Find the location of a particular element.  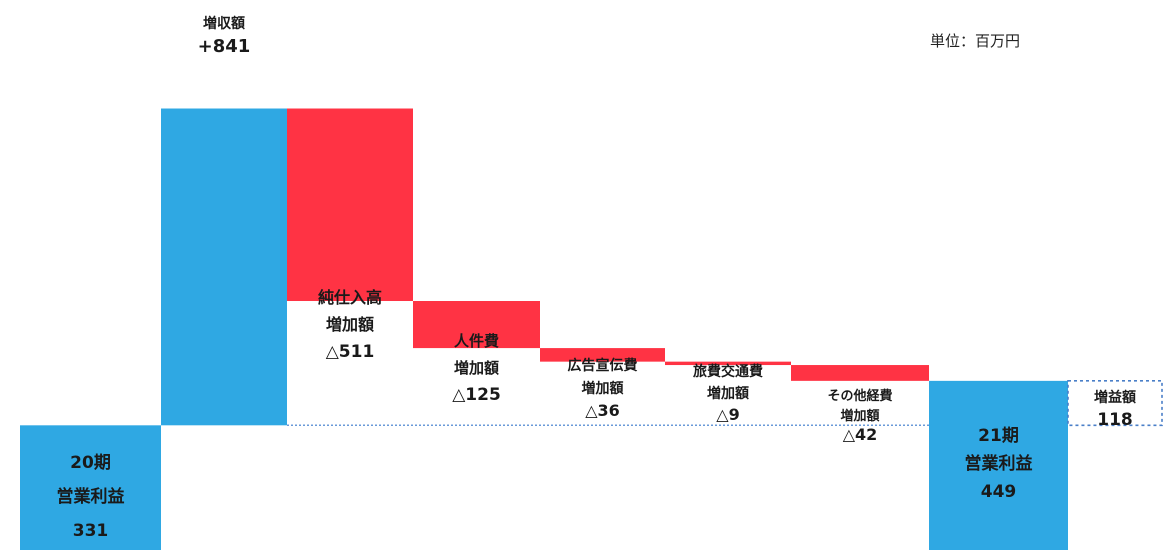

data-label-purchases: △511 is located at coordinates (350, 352).